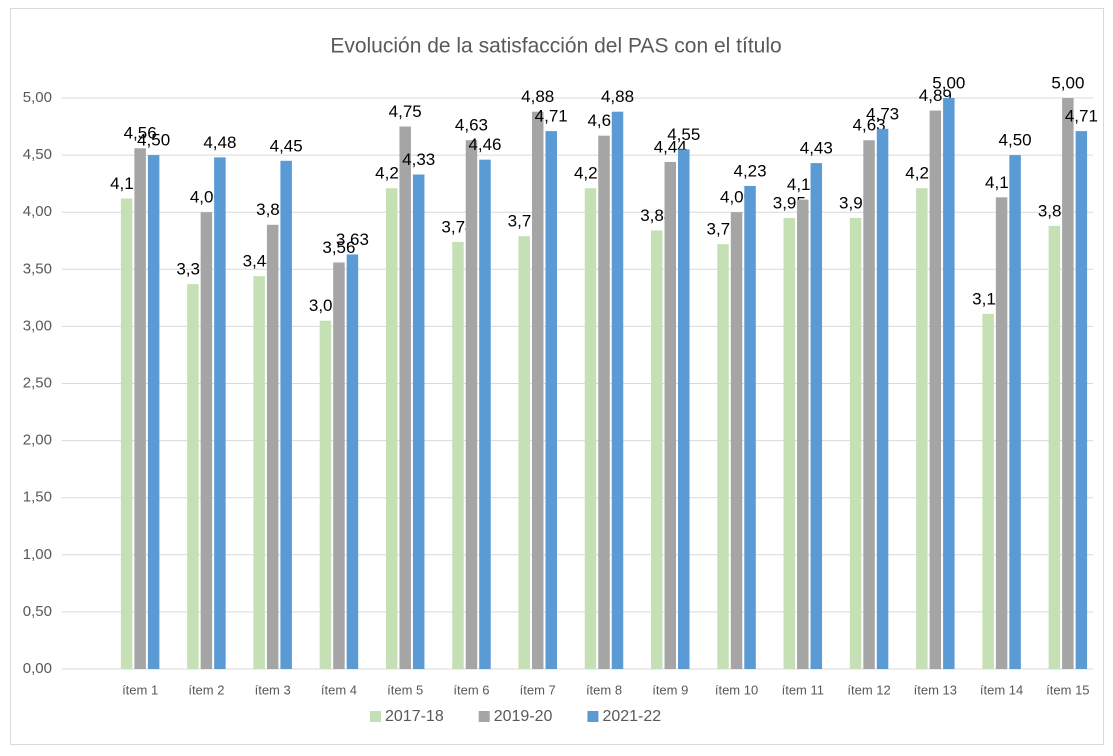 The image size is (1113, 756). I want to click on x-tick-label: ítem 8, so click(604, 689).